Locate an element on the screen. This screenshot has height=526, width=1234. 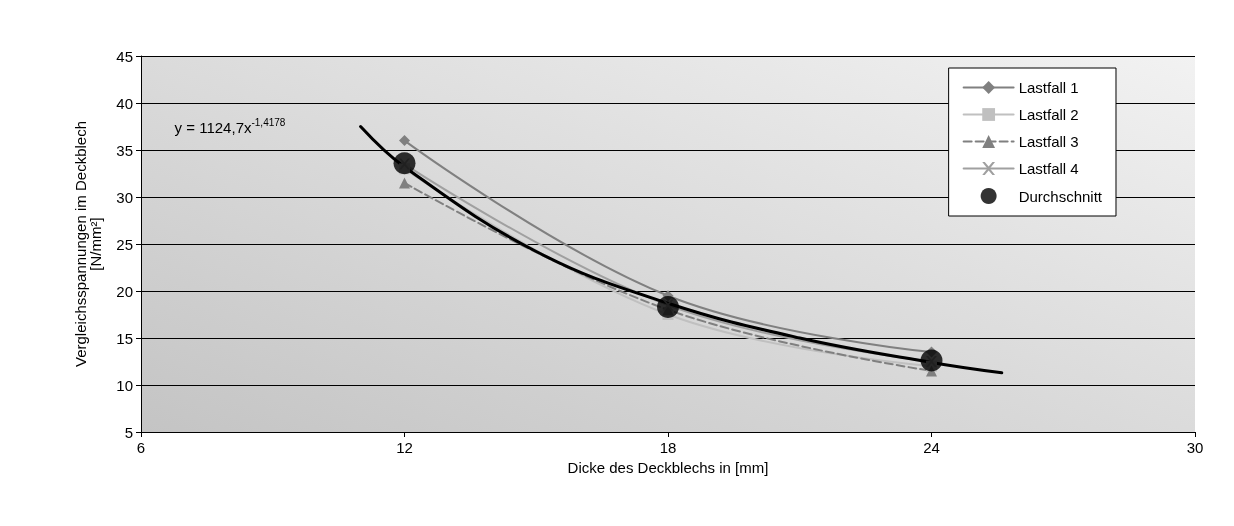
x-tick-label: 30 is located at coordinates (1195, 447).